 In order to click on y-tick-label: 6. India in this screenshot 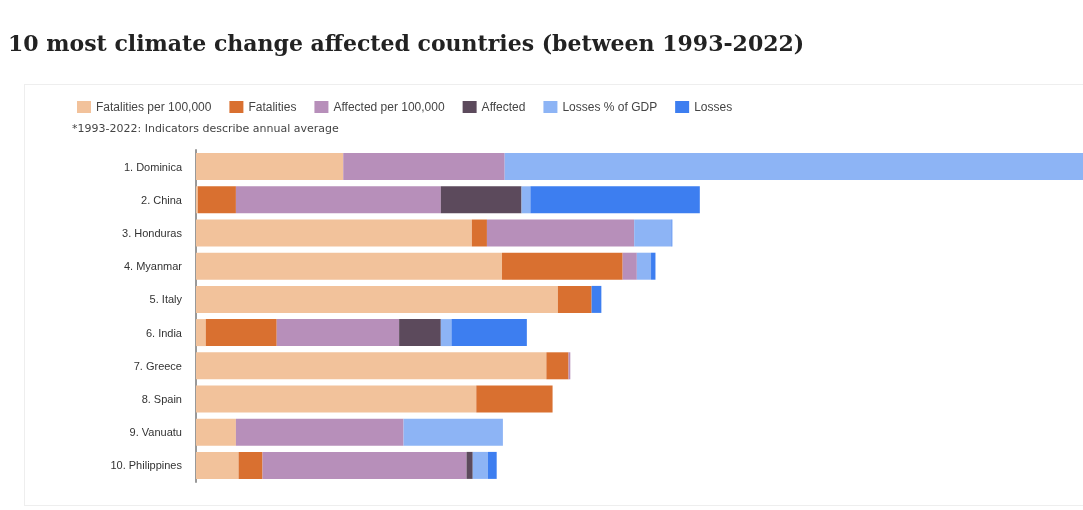, I will do `click(164, 332)`.